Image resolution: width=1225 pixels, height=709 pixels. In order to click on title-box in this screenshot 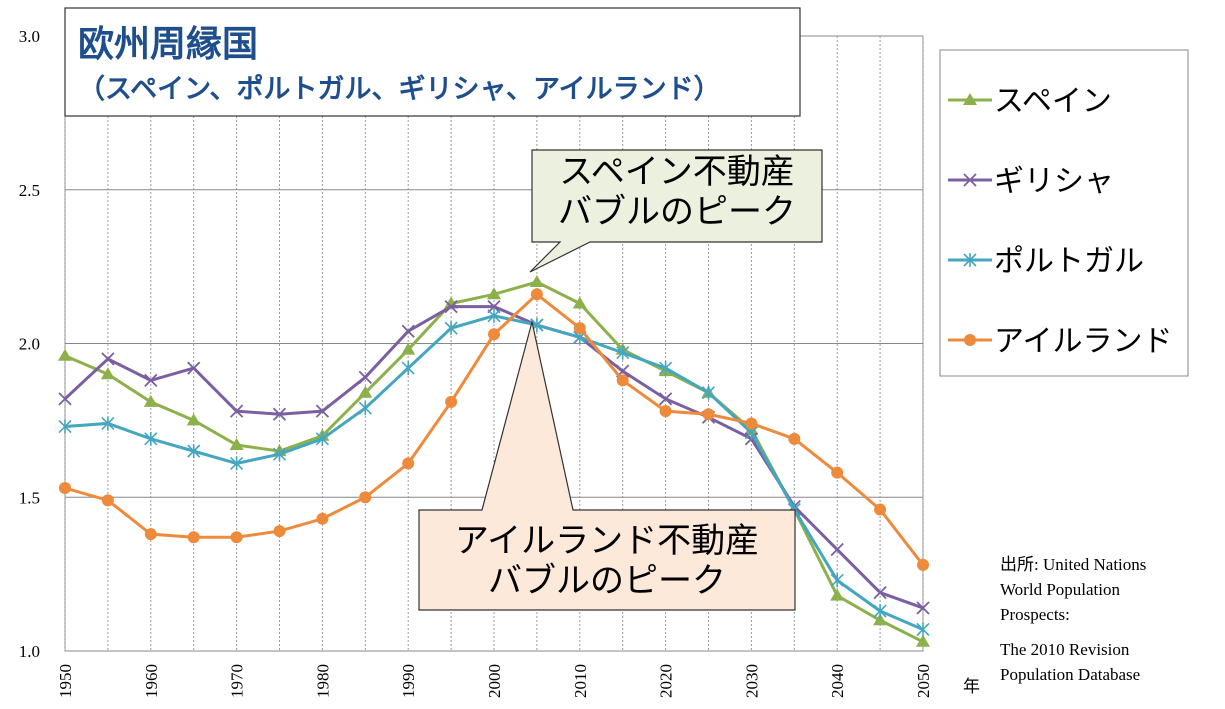, I will do `click(432, 62)`.